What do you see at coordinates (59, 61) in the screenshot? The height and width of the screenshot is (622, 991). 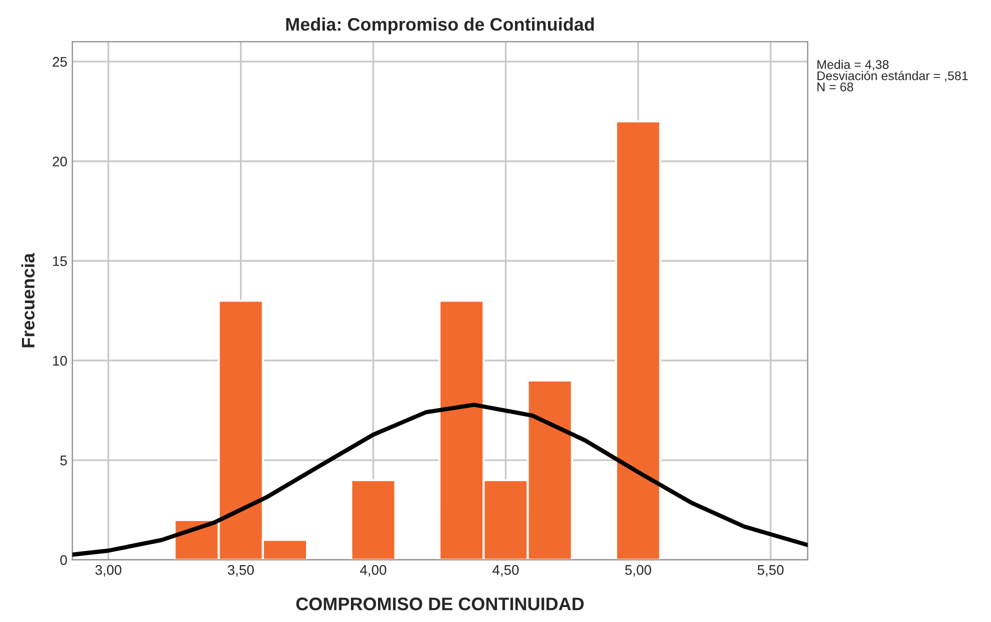 I see `y-tick-label: 25` at bounding box center [59, 61].